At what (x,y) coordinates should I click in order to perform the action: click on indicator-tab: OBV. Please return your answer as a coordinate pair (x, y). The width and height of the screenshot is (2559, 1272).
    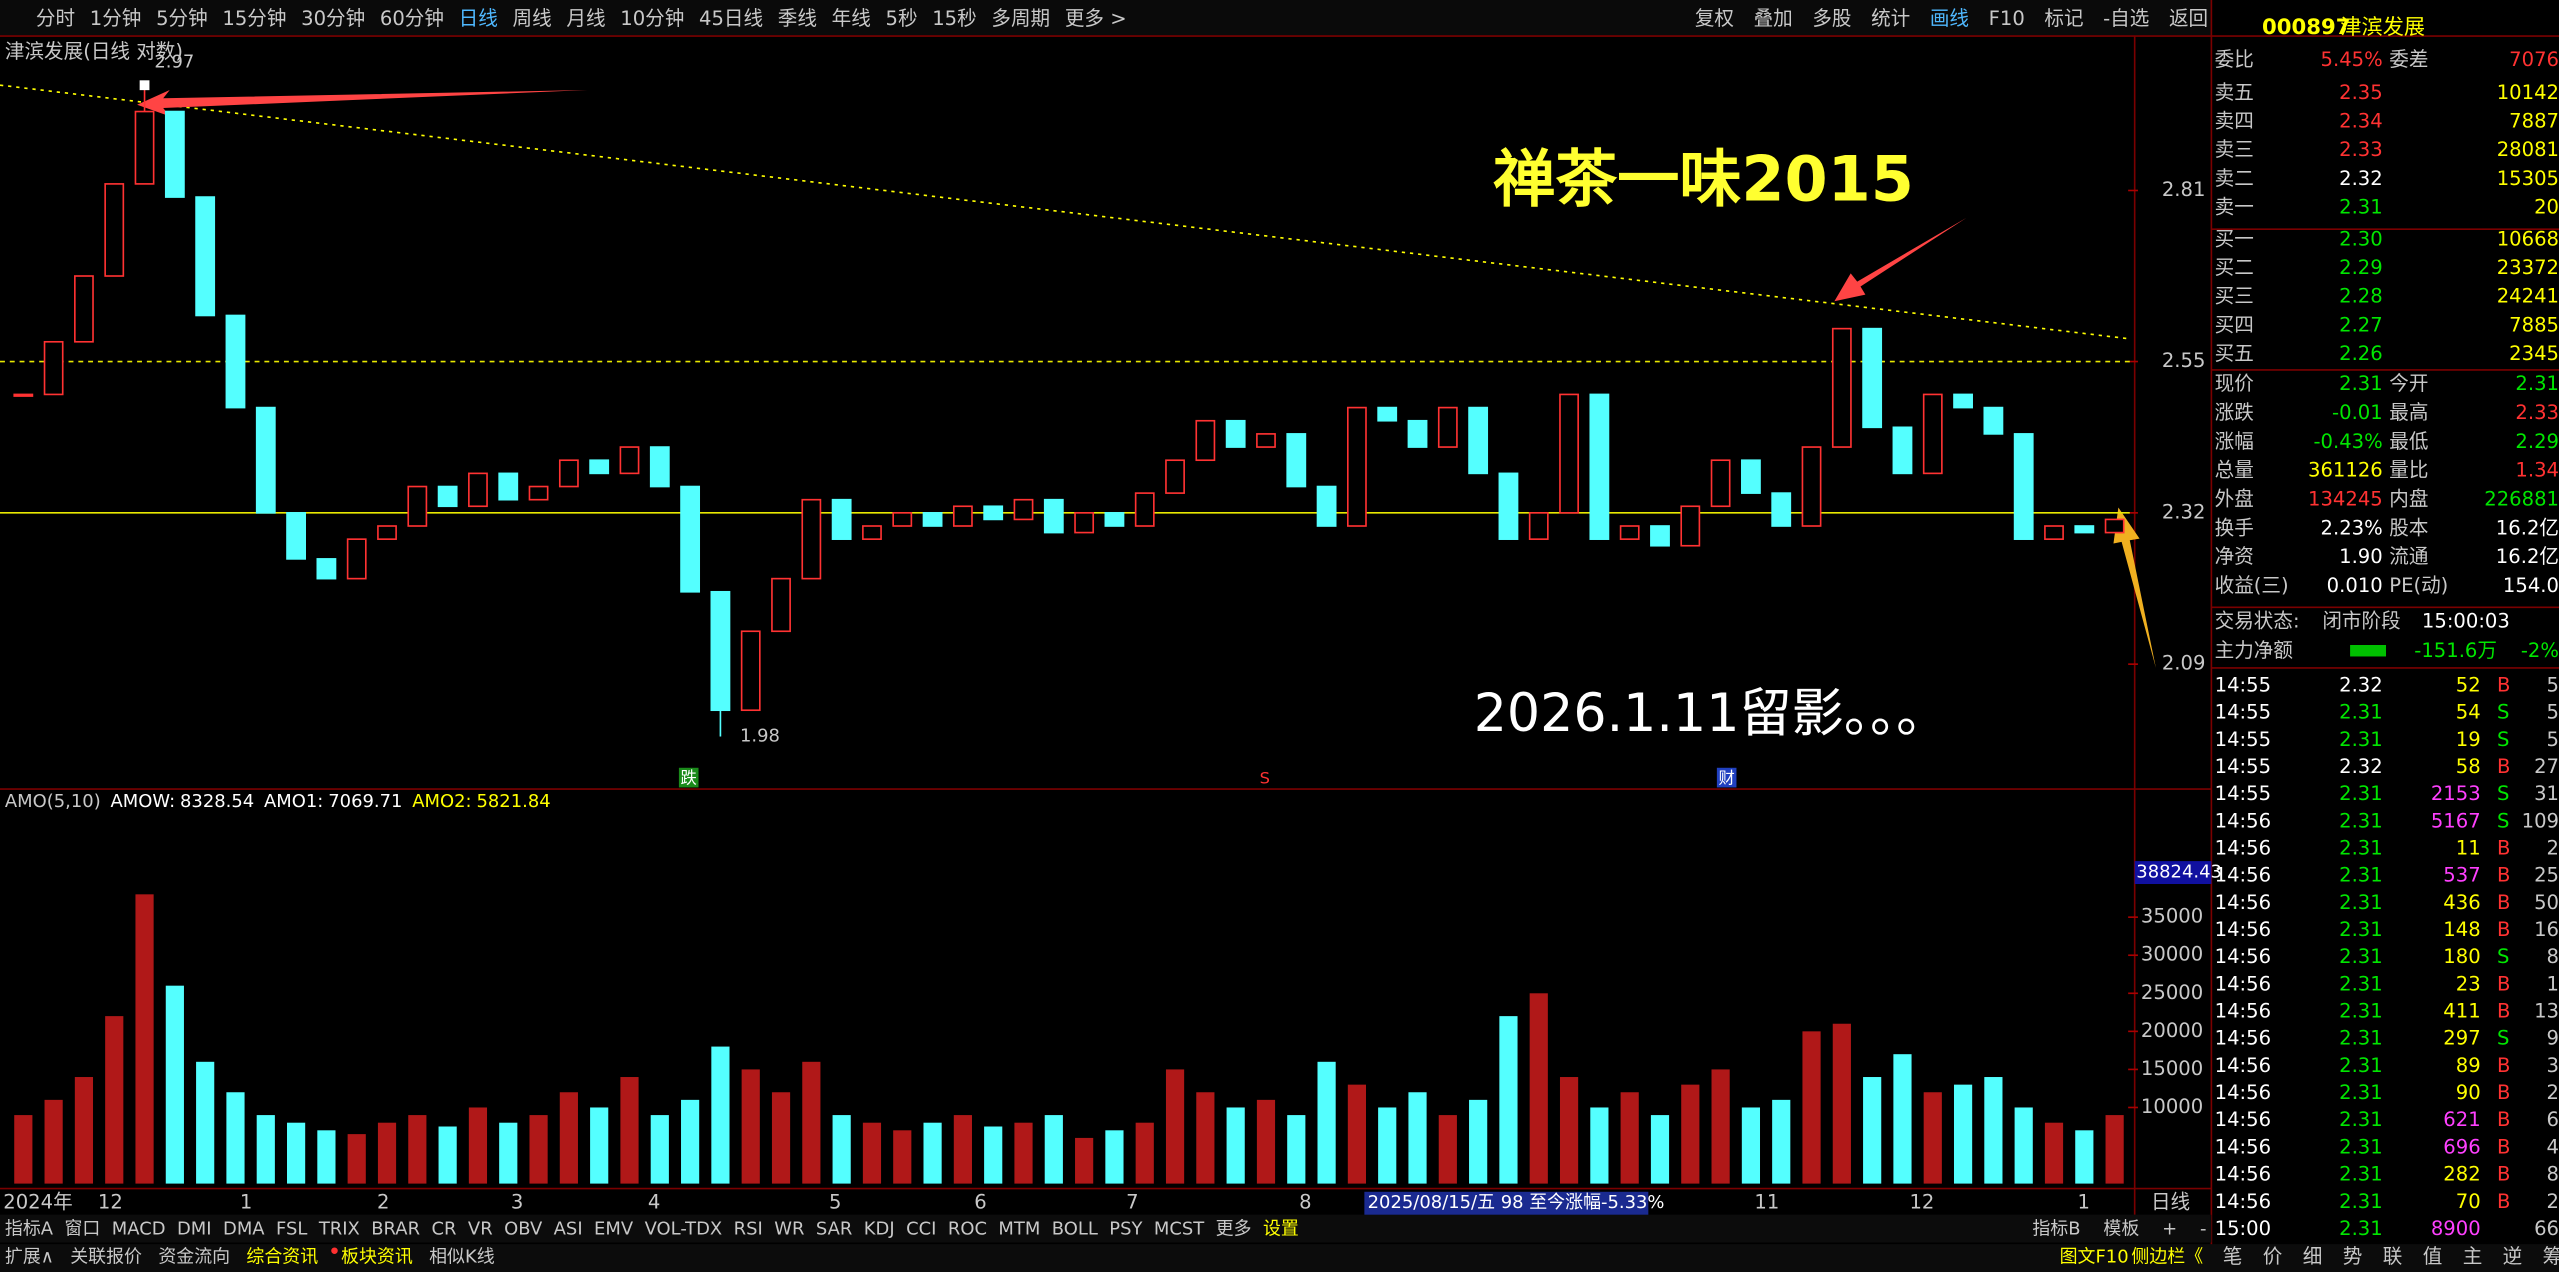
    Looking at the image, I should click on (523, 1228).